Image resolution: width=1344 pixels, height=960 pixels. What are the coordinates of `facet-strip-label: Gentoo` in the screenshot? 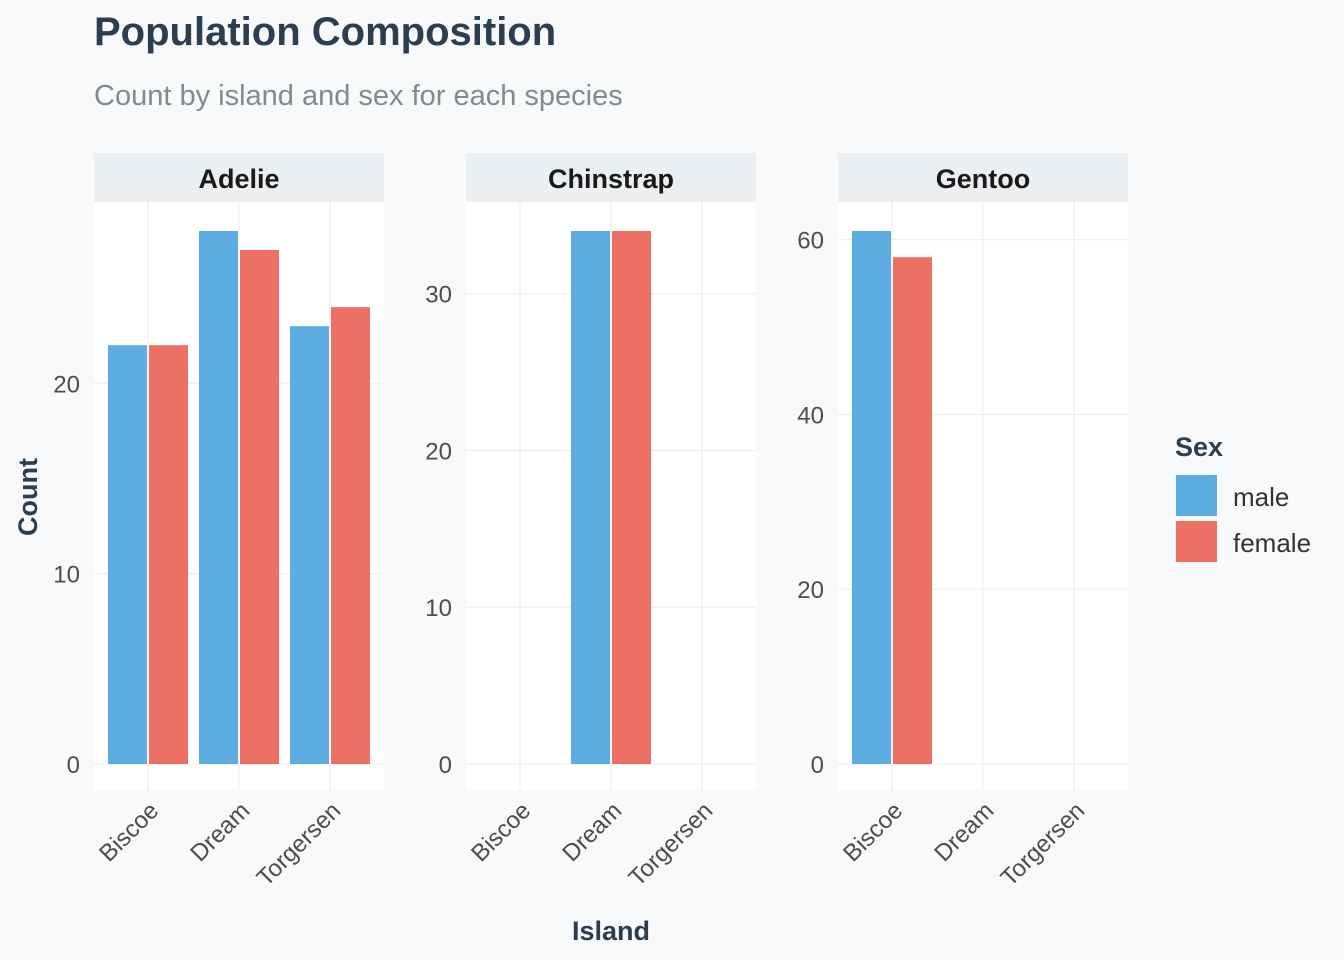 It's located at (983, 179).